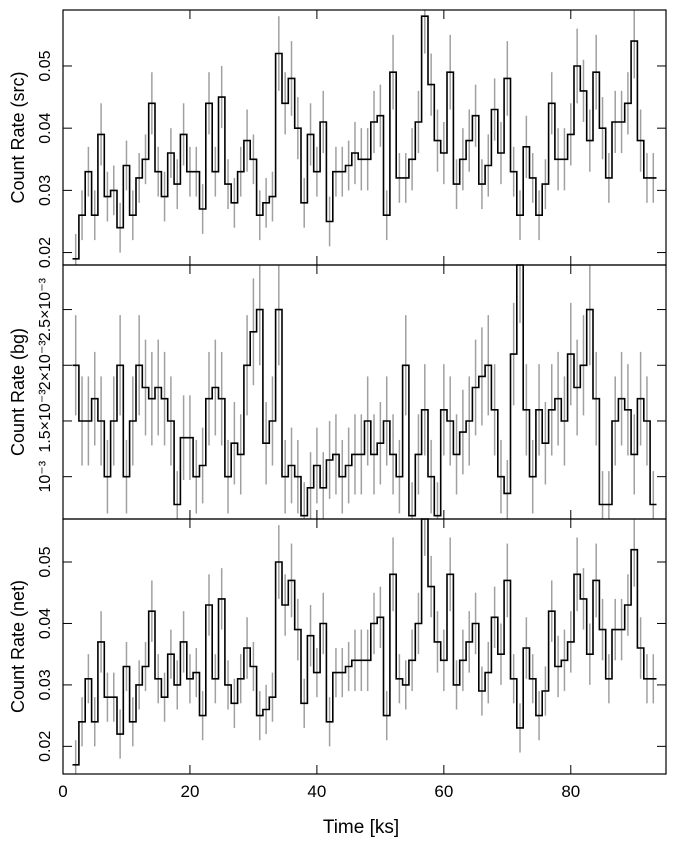 This screenshot has height=846, width=676. Describe the element at coordinates (45, 476) in the screenshot. I see `y-tick-label: 10⁻³` at that location.